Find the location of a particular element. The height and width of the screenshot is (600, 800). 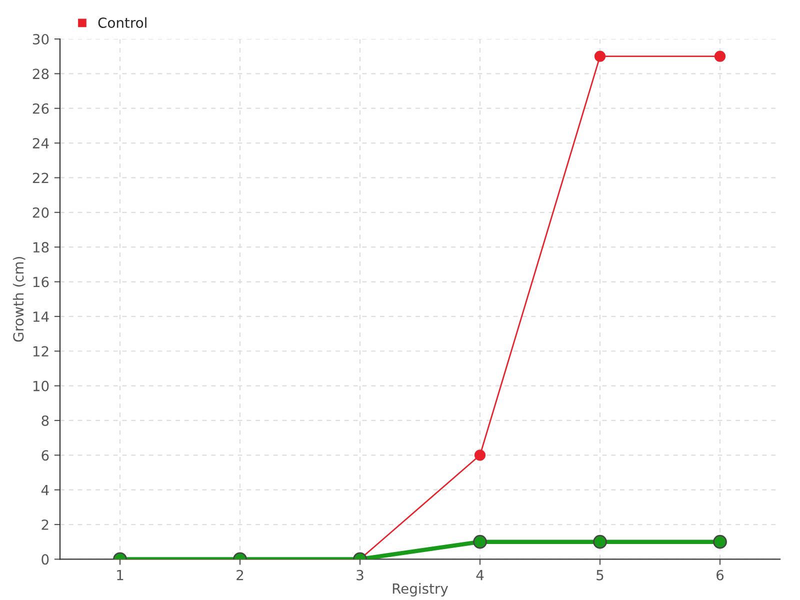

legend-label: Control is located at coordinates (122, 22).